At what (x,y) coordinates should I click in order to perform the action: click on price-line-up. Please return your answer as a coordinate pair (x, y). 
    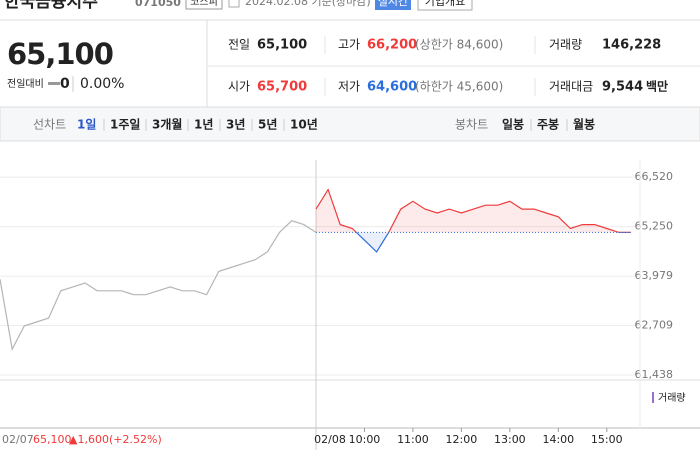
    Looking at the image, I should click on (473, 210).